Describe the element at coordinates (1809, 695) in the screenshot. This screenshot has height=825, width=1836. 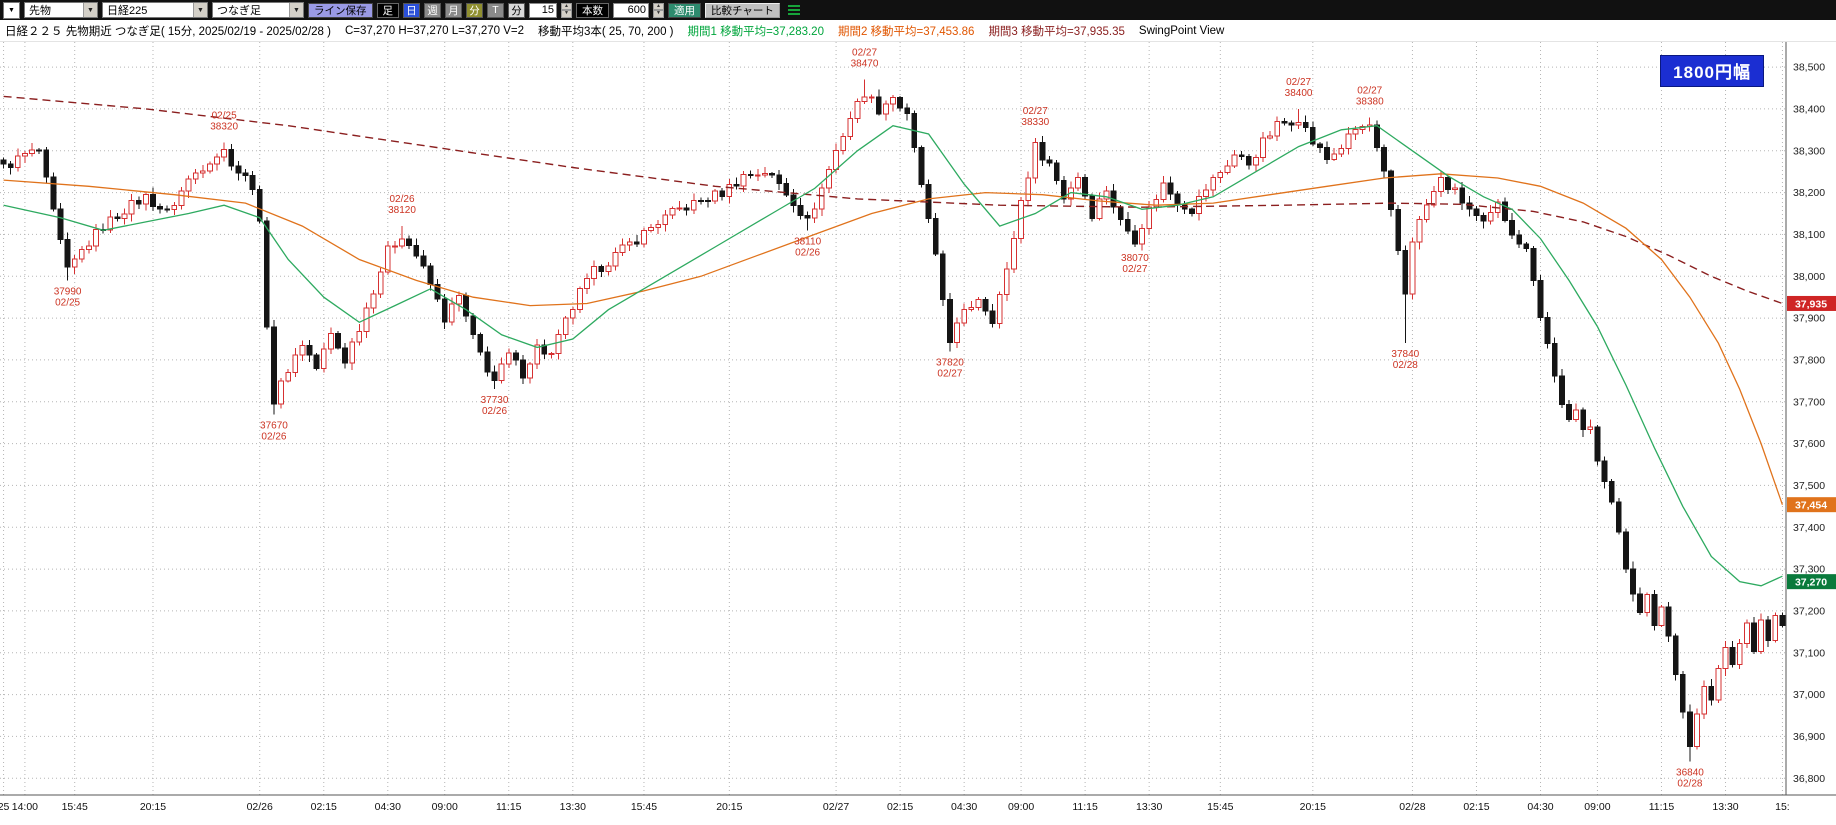
I see `svg-text: 37,000` at that location.